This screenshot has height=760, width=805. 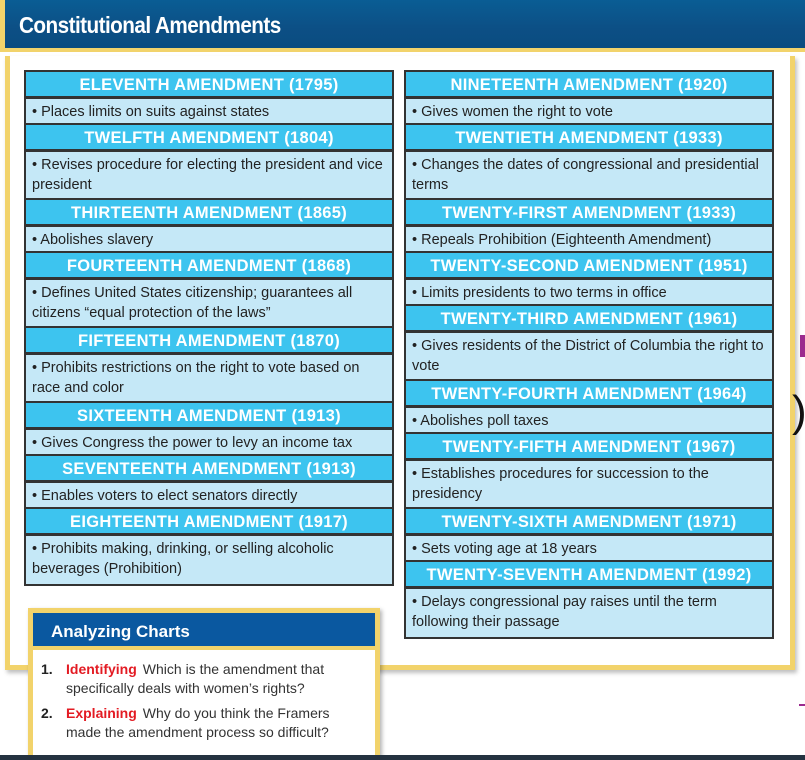 What do you see at coordinates (209, 266) in the screenshot?
I see `amendment-heading: FOURTEENTH AMENDMENT (1868)` at bounding box center [209, 266].